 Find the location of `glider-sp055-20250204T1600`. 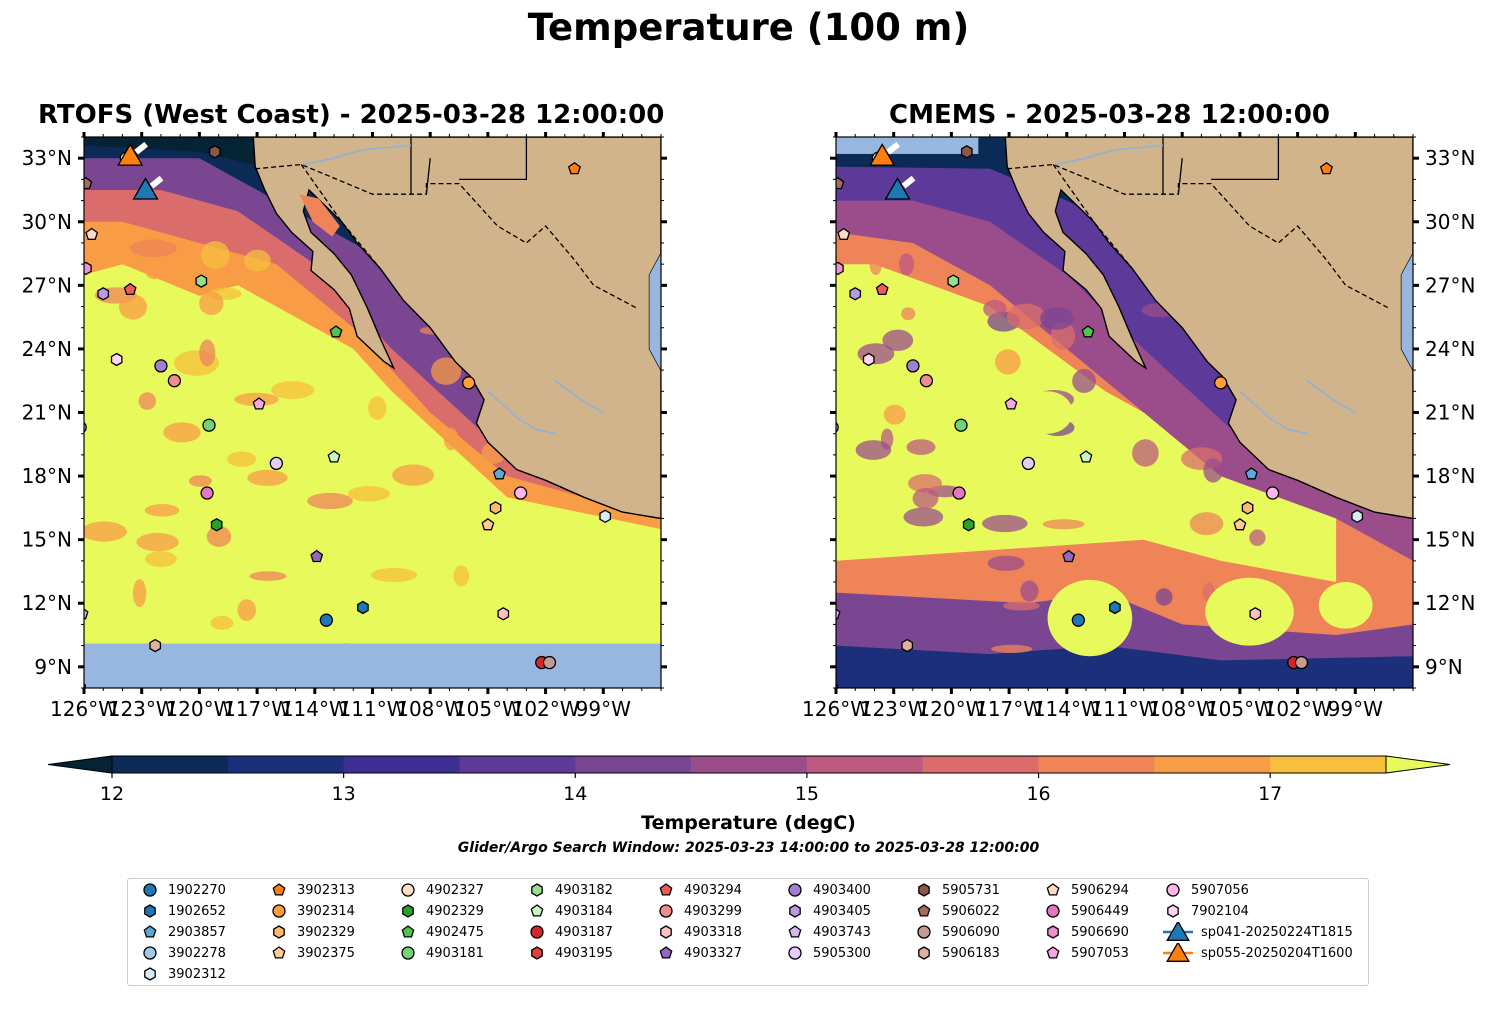

glider-sp055-20250204T1600 is located at coordinates (130, 154).